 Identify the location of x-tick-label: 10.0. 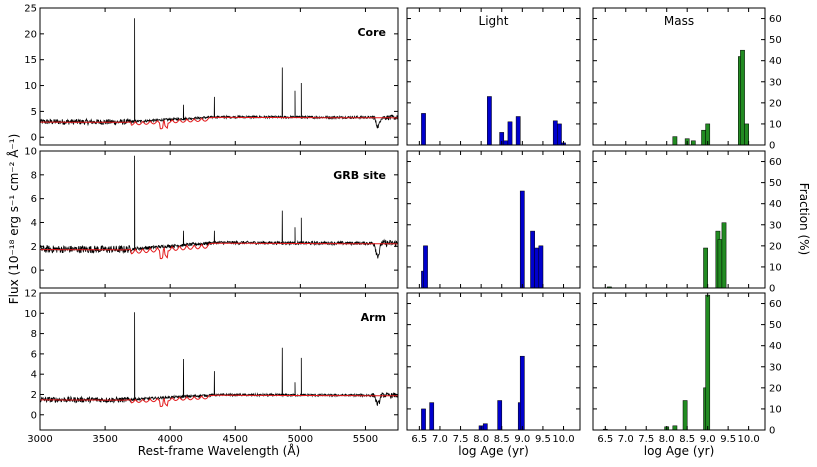
(748, 439).